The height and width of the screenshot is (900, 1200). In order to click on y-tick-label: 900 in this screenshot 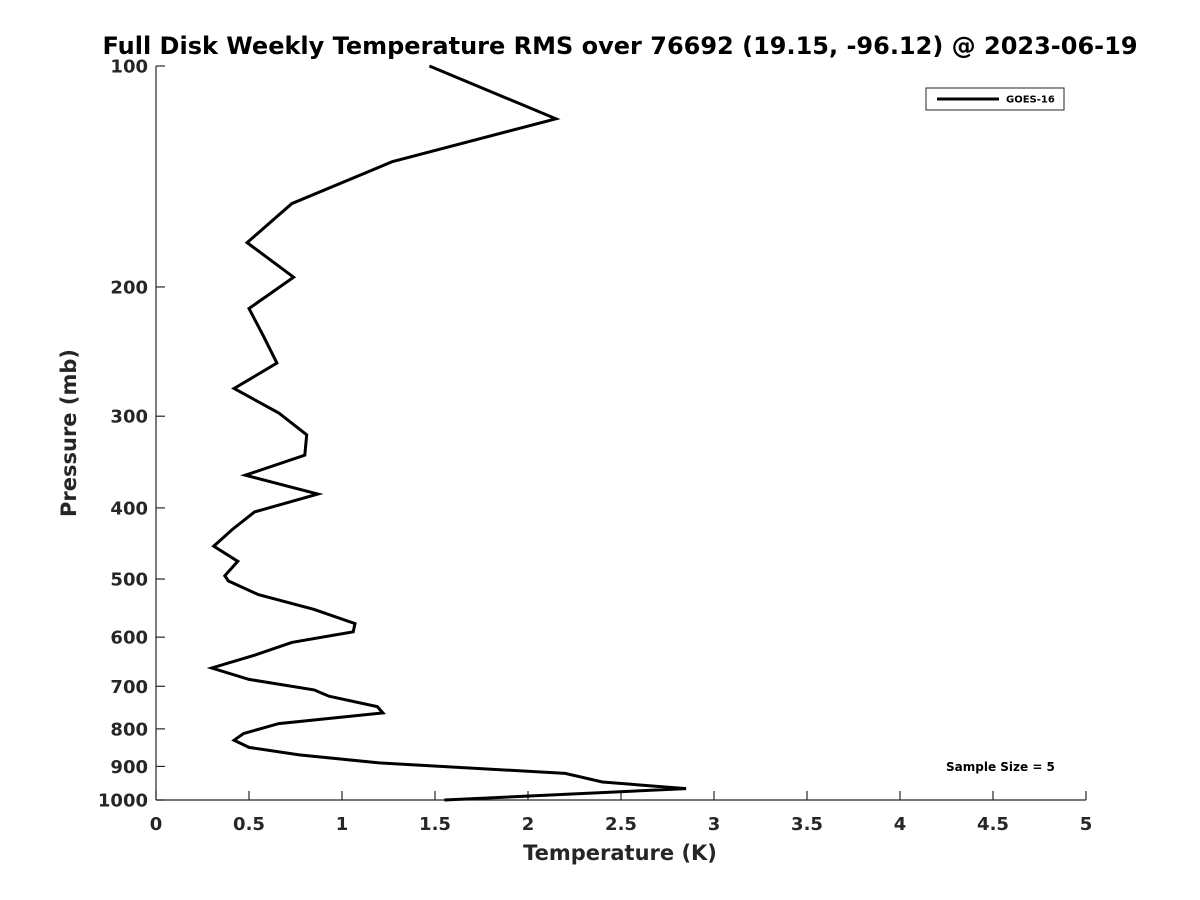, I will do `click(129, 767)`.